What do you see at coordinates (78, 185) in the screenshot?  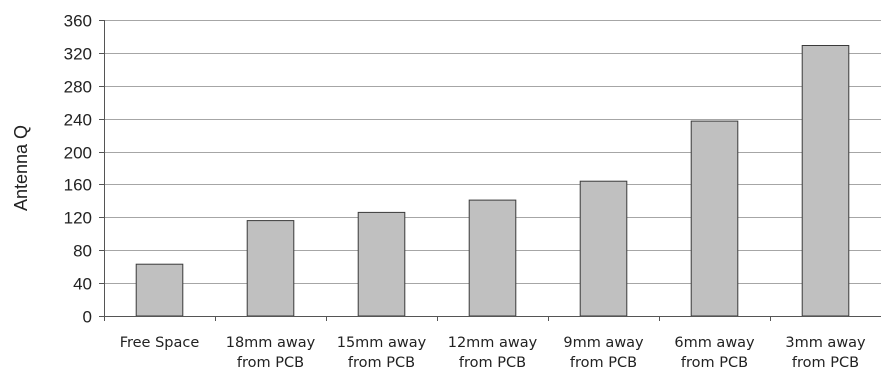 I see `y-tick-label: 160` at bounding box center [78, 185].